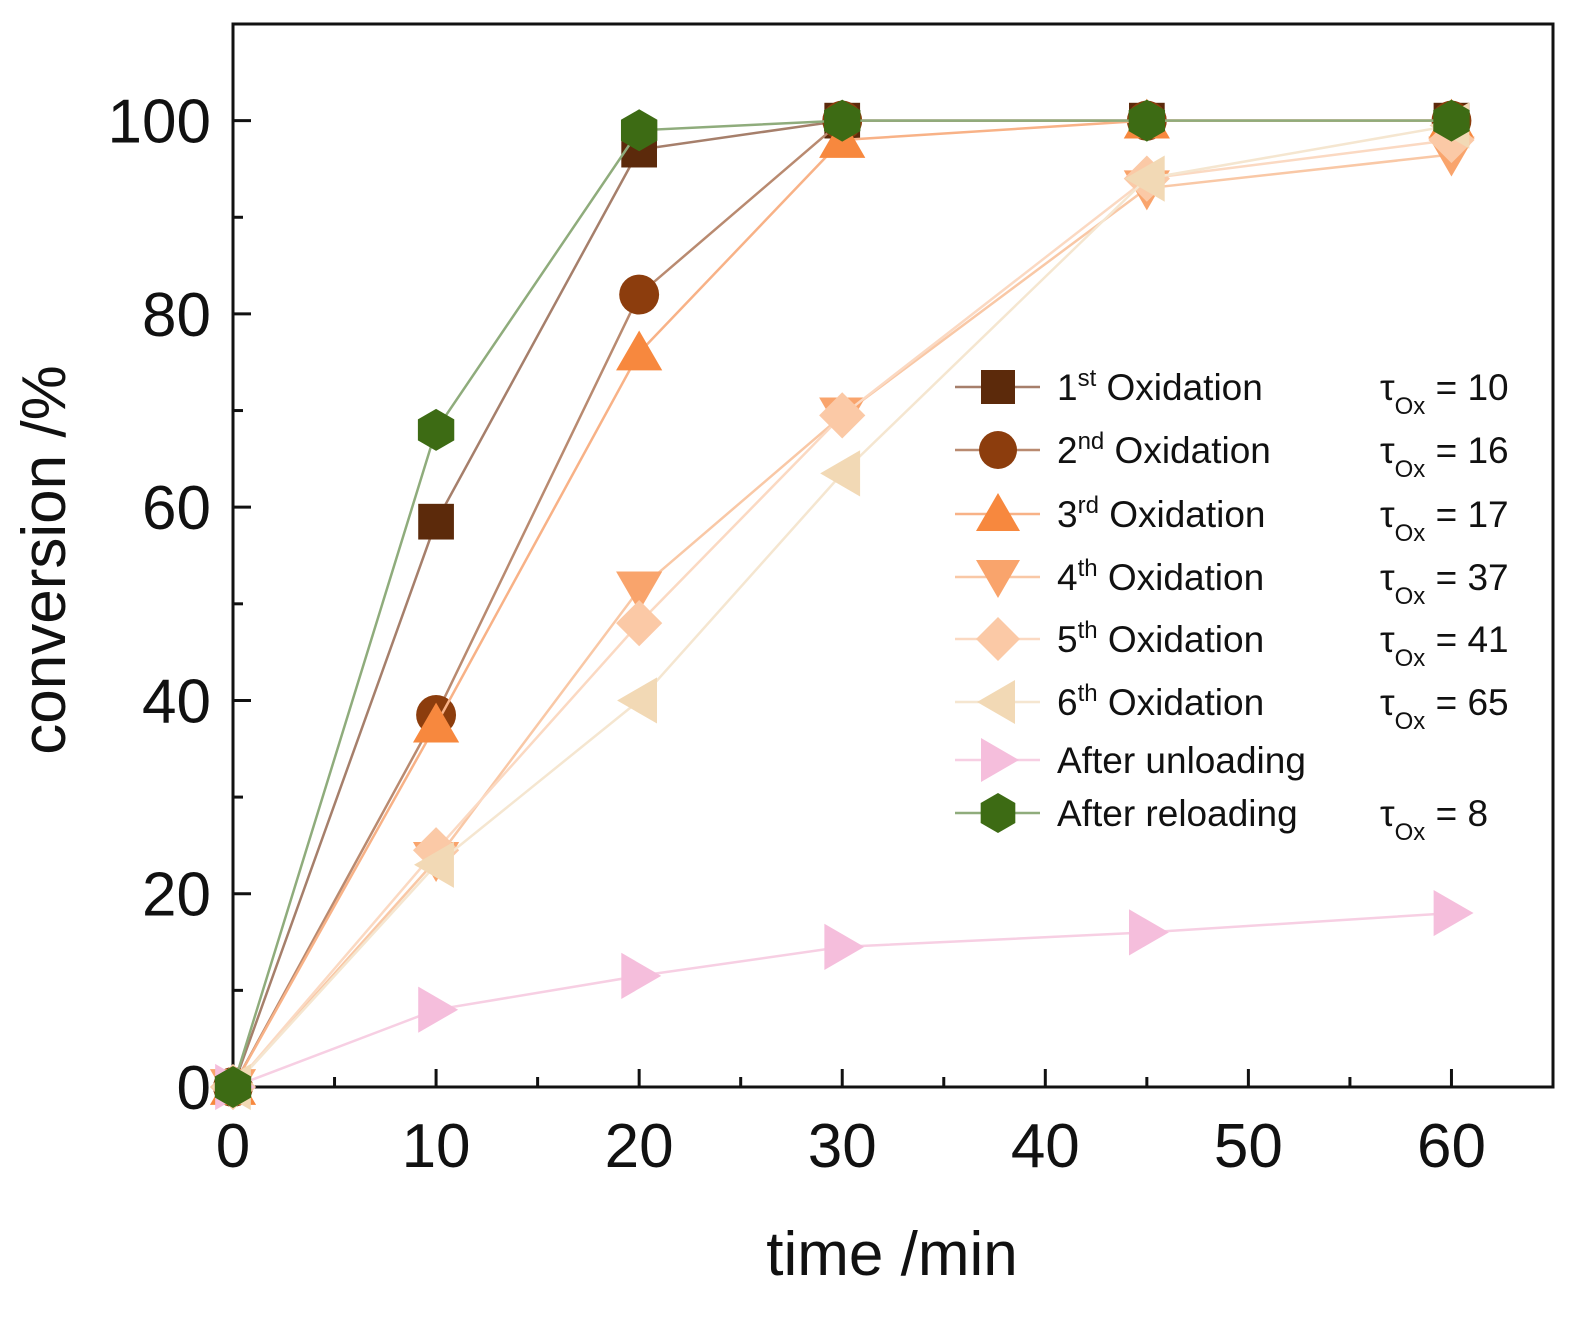 The image size is (1587, 1321). What do you see at coordinates (176, 701) in the screenshot?
I see `y-tick-label: 40` at bounding box center [176, 701].